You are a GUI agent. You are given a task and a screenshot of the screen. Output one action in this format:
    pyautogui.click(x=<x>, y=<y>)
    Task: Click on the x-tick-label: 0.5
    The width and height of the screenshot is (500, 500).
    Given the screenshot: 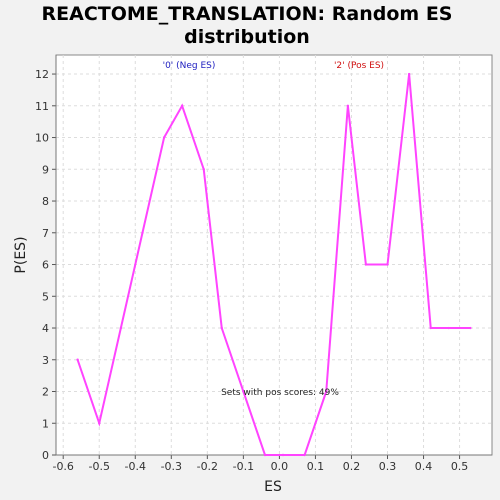 What is the action you would take?
    pyautogui.click(x=460, y=466)
    